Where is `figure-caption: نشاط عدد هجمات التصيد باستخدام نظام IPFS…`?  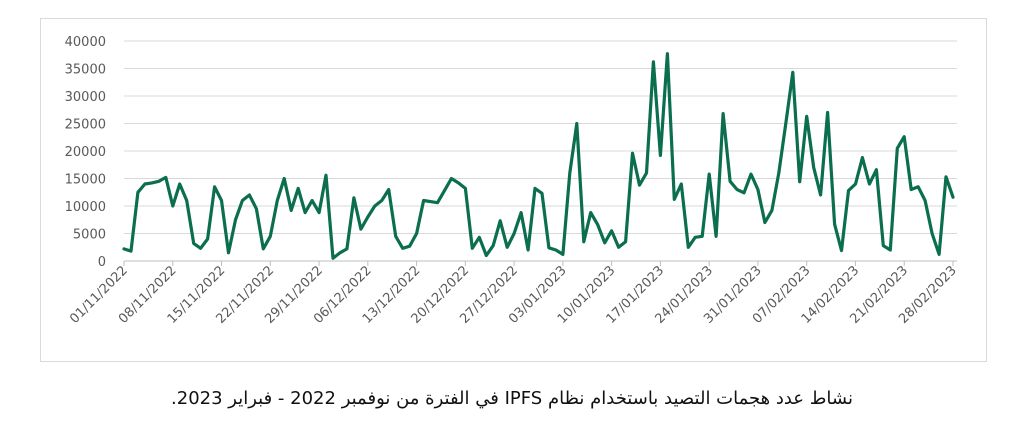
figure-caption: نشاط عدد هجمات التصيد باستخدام نظام IPFS… is located at coordinates (512, 398).